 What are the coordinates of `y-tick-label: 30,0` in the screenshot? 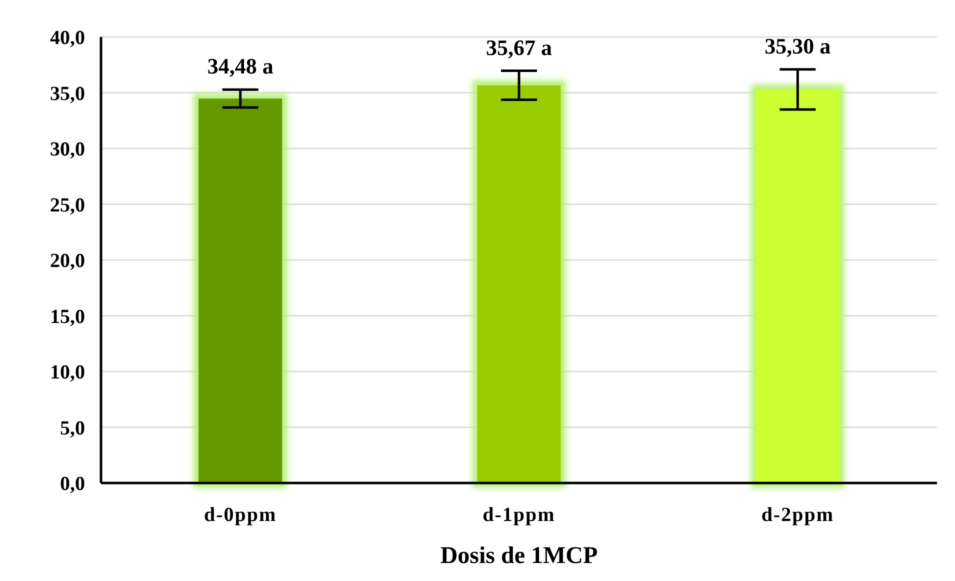 It's located at (67, 149).